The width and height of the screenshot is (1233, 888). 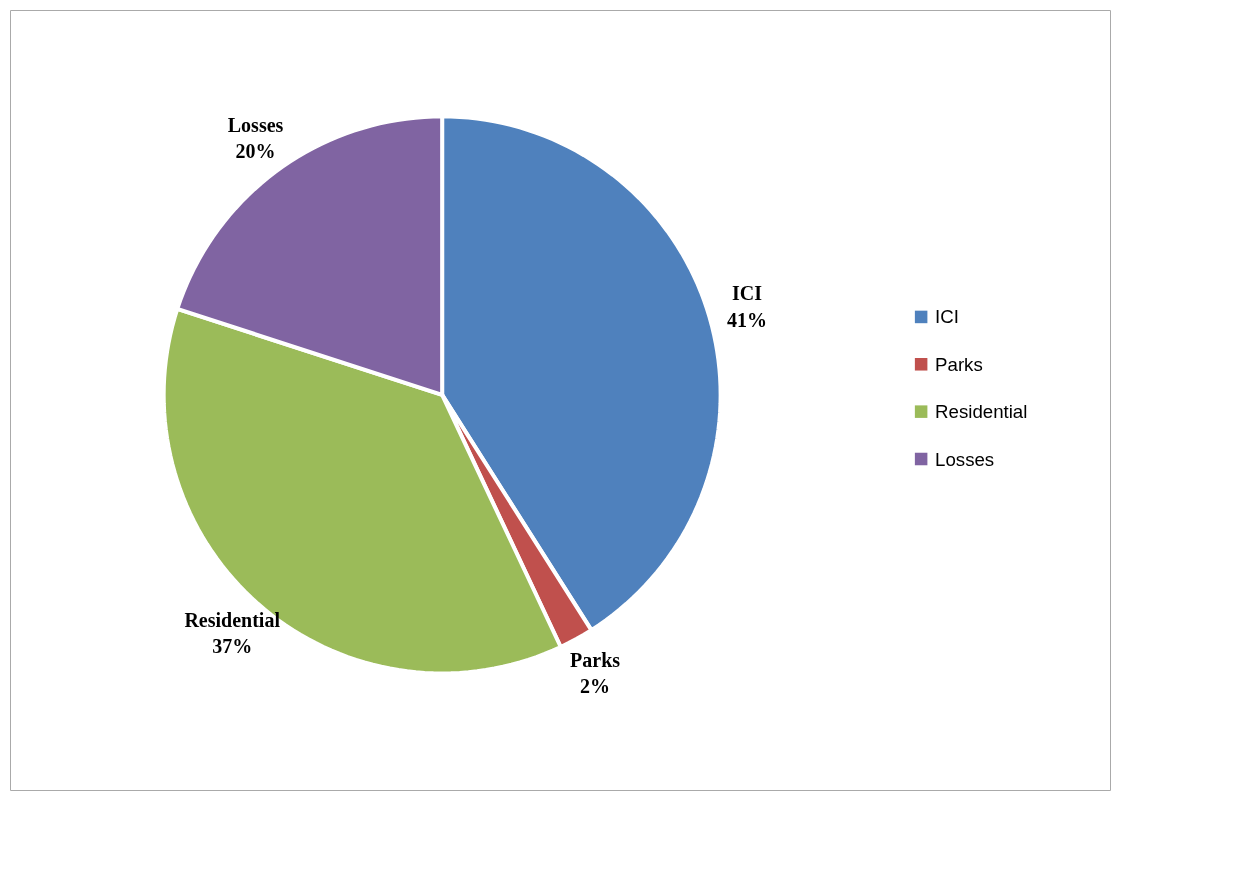 What do you see at coordinates (255, 151) in the screenshot?
I see `data-label: 20%` at bounding box center [255, 151].